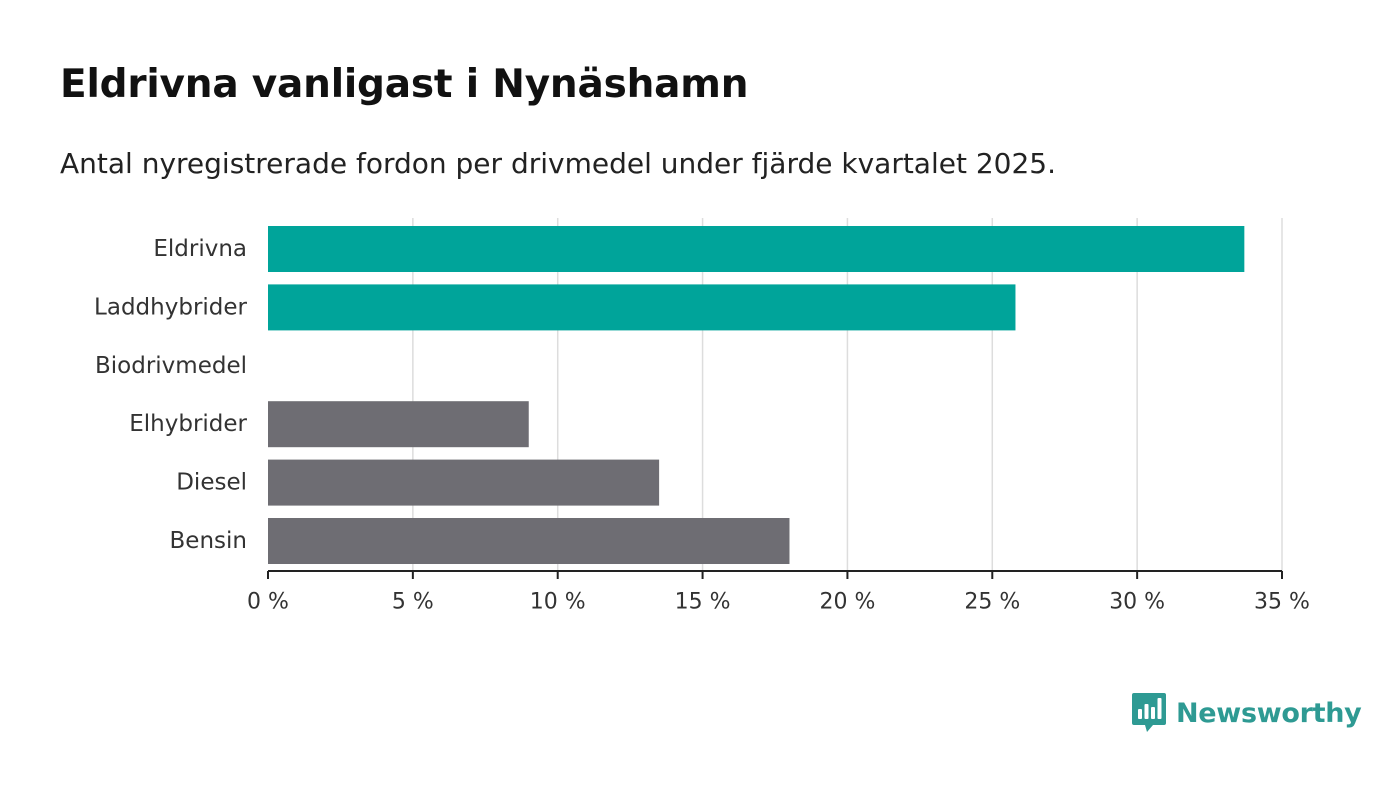 The height and width of the screenshot is (793, 1400). Describe the element at coordinates (529, 541) in the screenshot. I see `bar-bensin` at that location.